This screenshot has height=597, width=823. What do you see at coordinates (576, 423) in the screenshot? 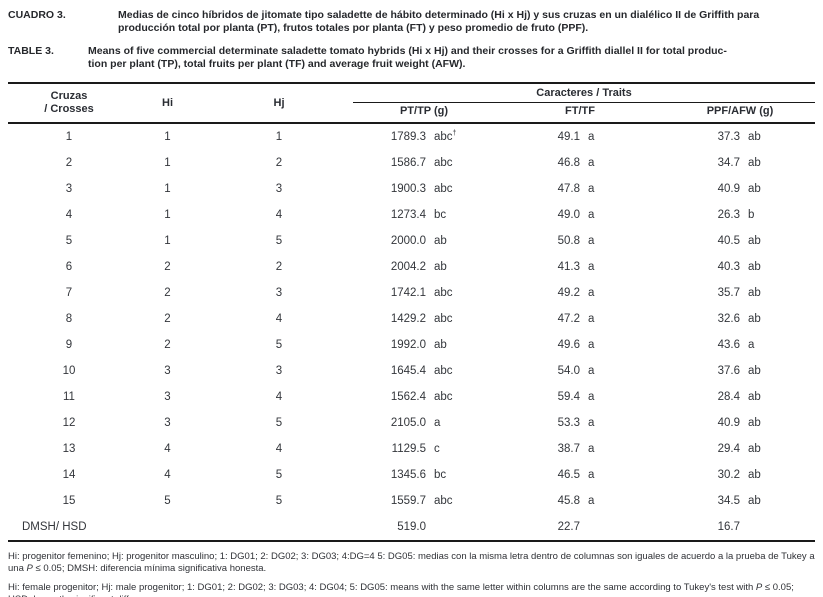
I see `ft-cell: 53.3 a` at bounding box center [576, 423].